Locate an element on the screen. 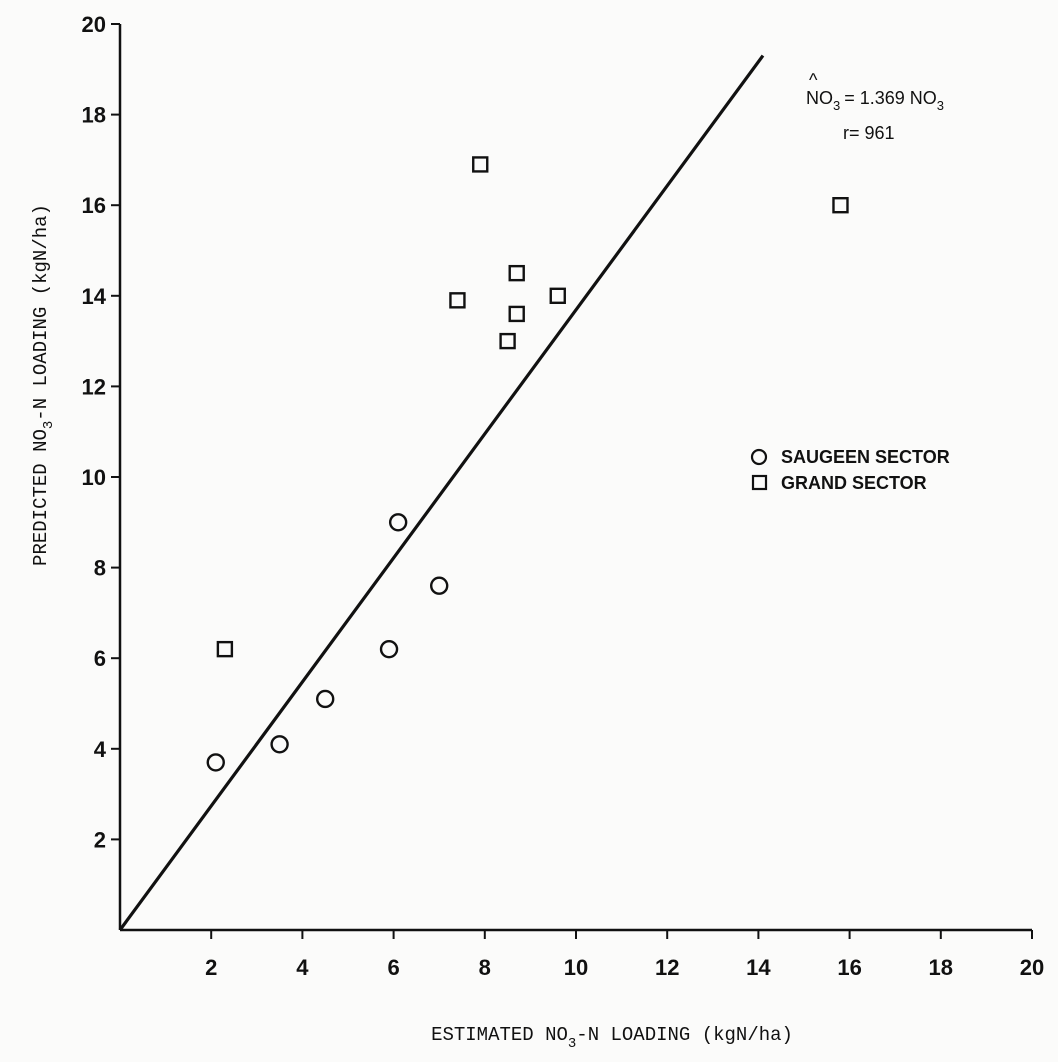  y-tick-label: 16 is located at coordinates (94, 205).